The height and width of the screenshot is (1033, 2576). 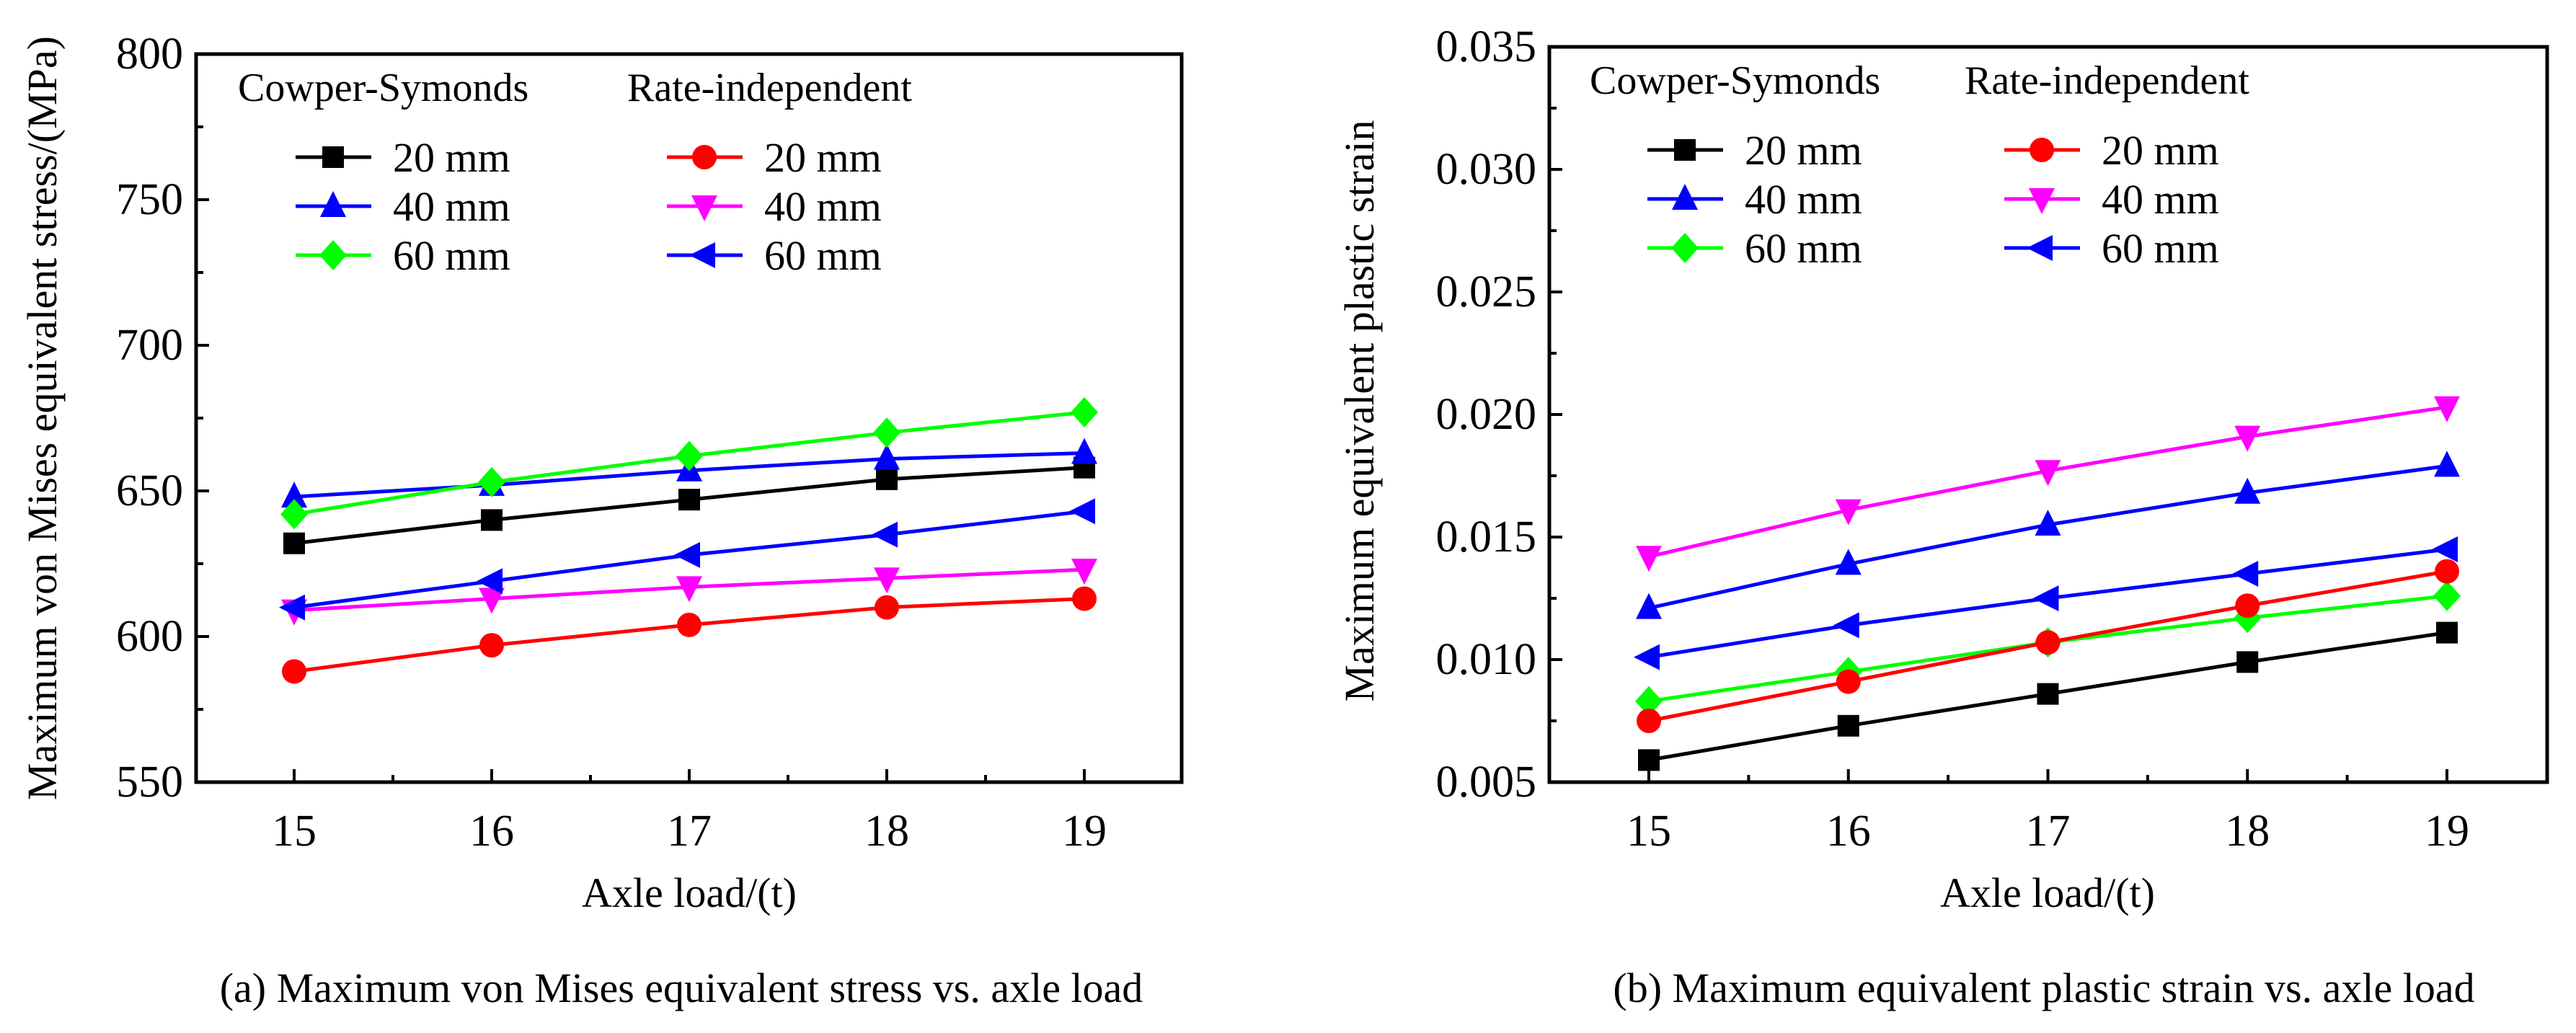 I want to click on x-tick-label: 15, so click(x=294, y=832).